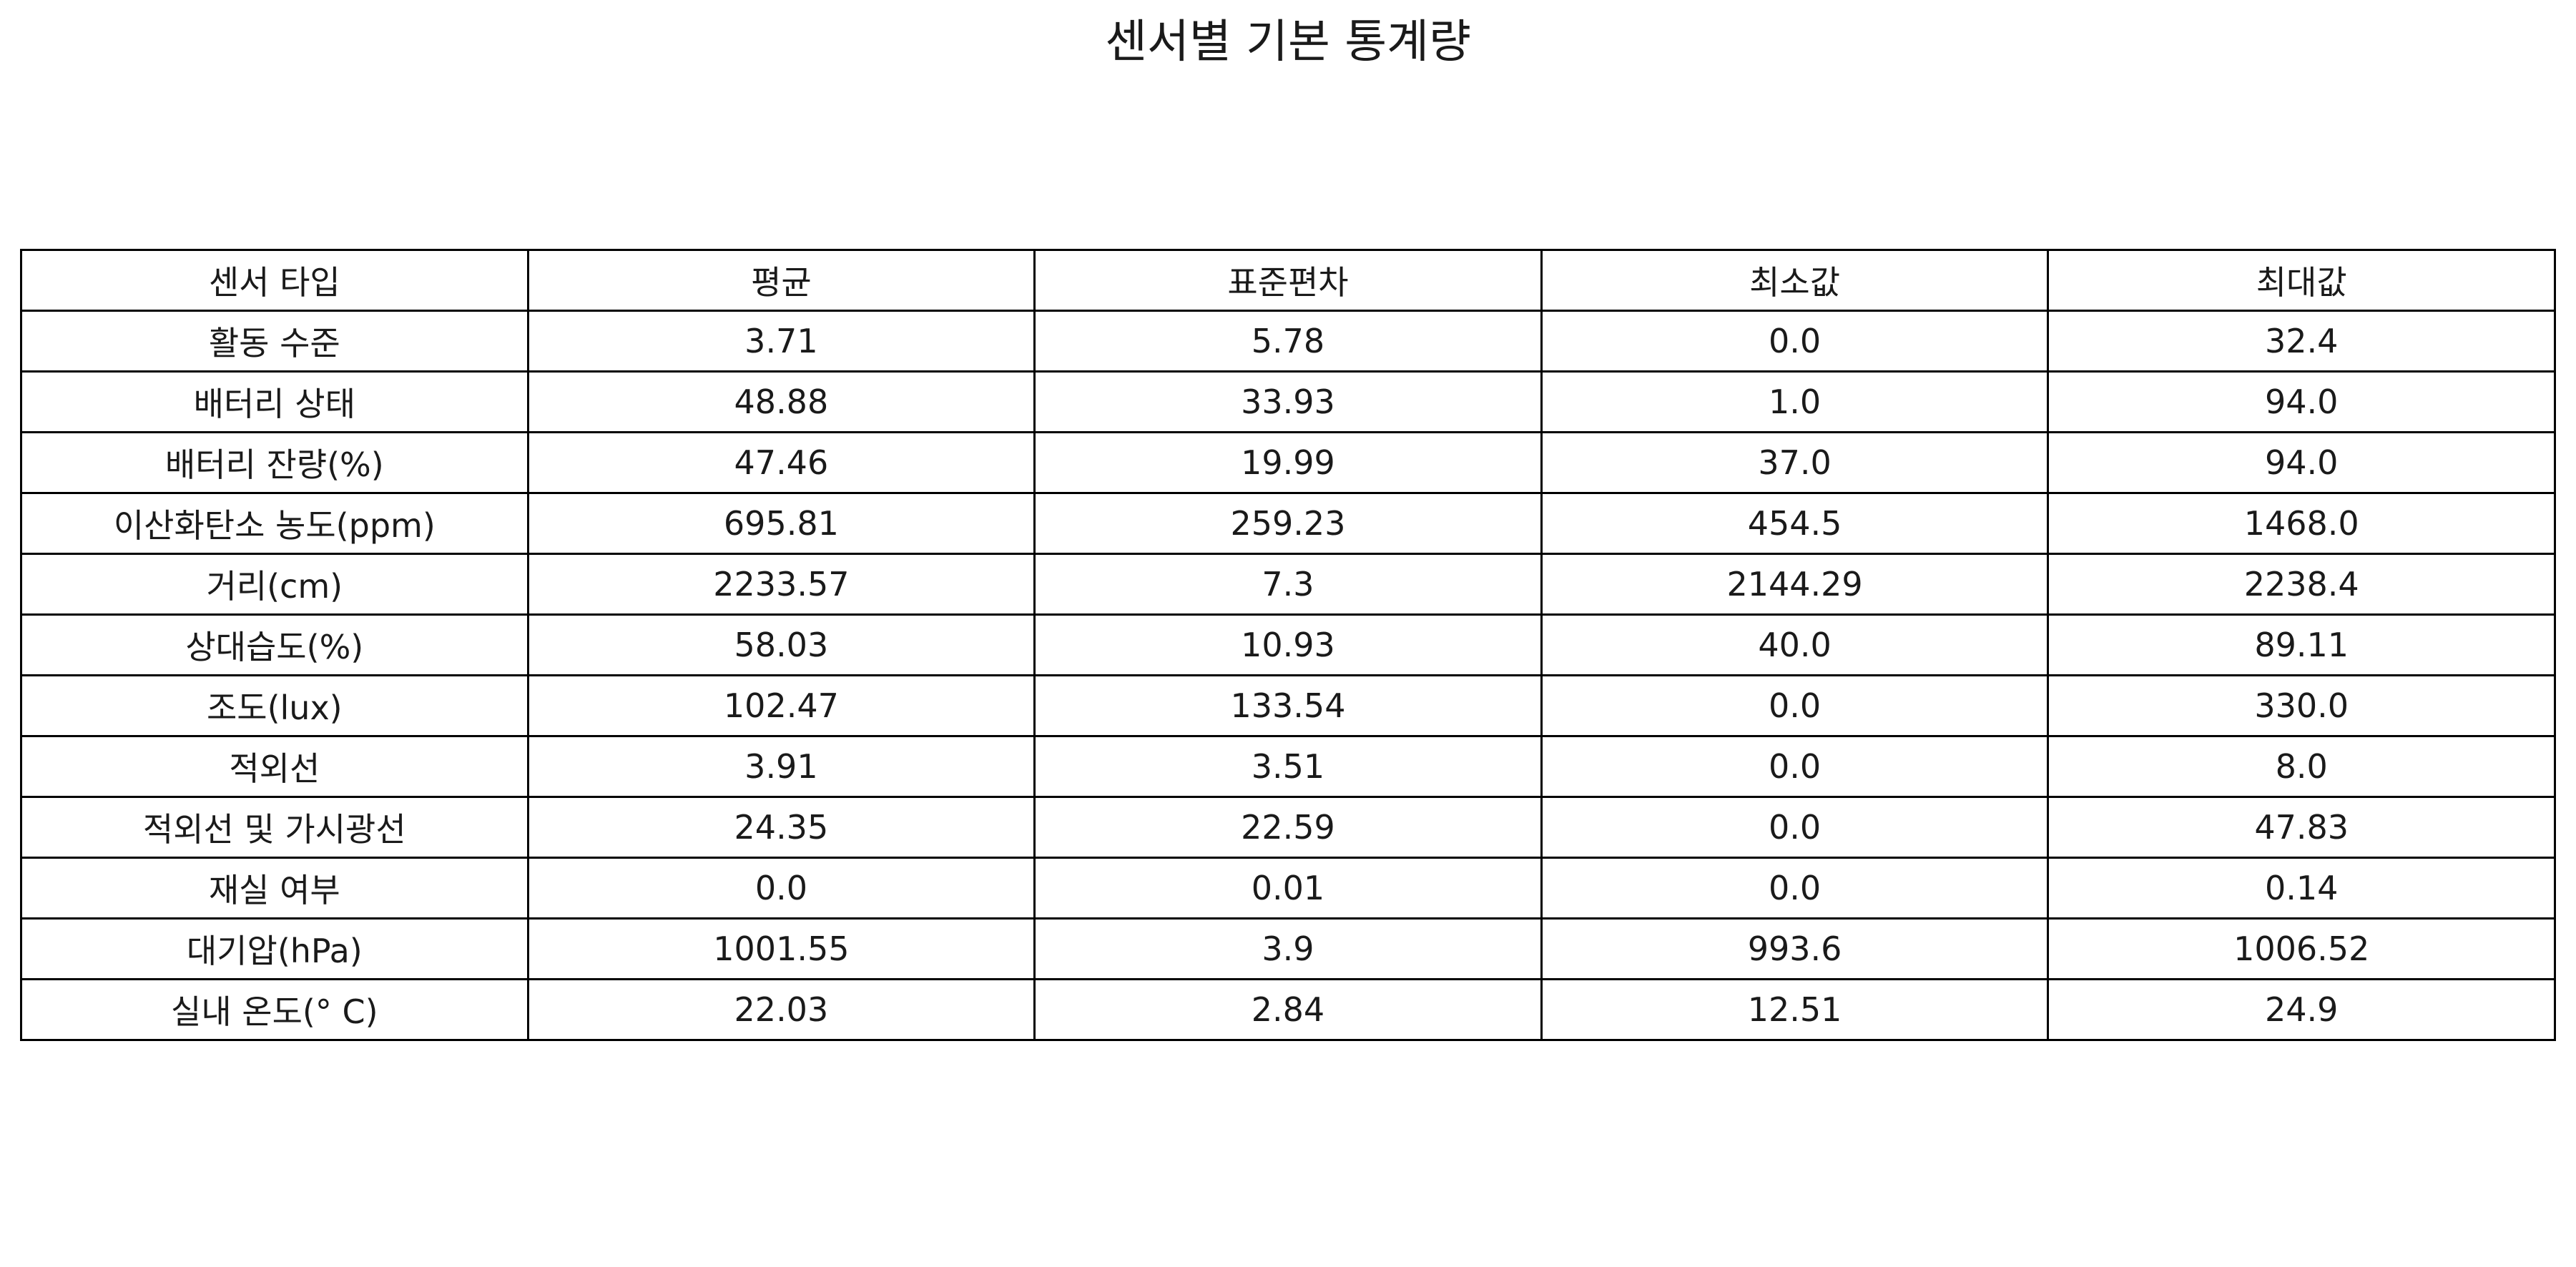  I want to click on table-row: 적외선 및 가시광선 24.35 22.59 0.0 47.83, so click(1288, 827).